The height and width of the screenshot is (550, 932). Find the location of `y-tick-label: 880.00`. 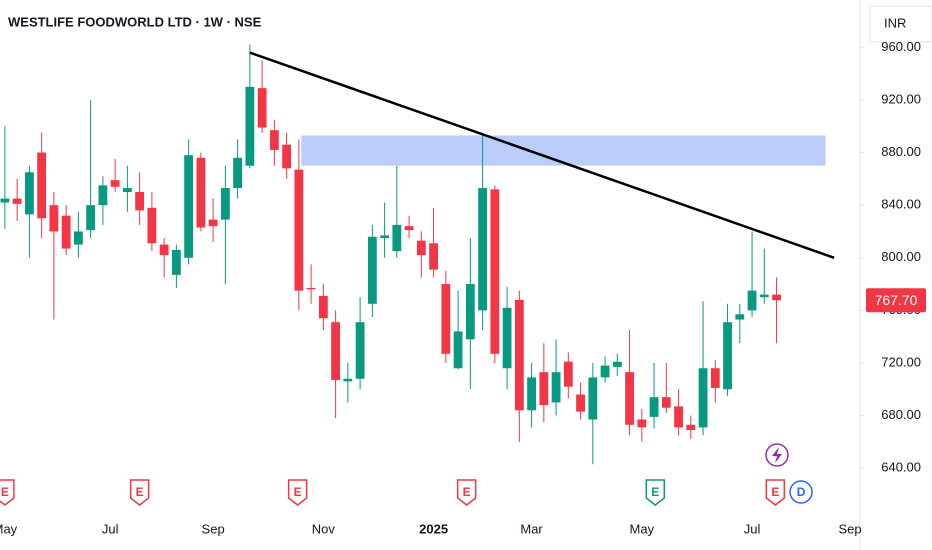

y-tick-label: 880.00 is located at coordinates (901, 151).